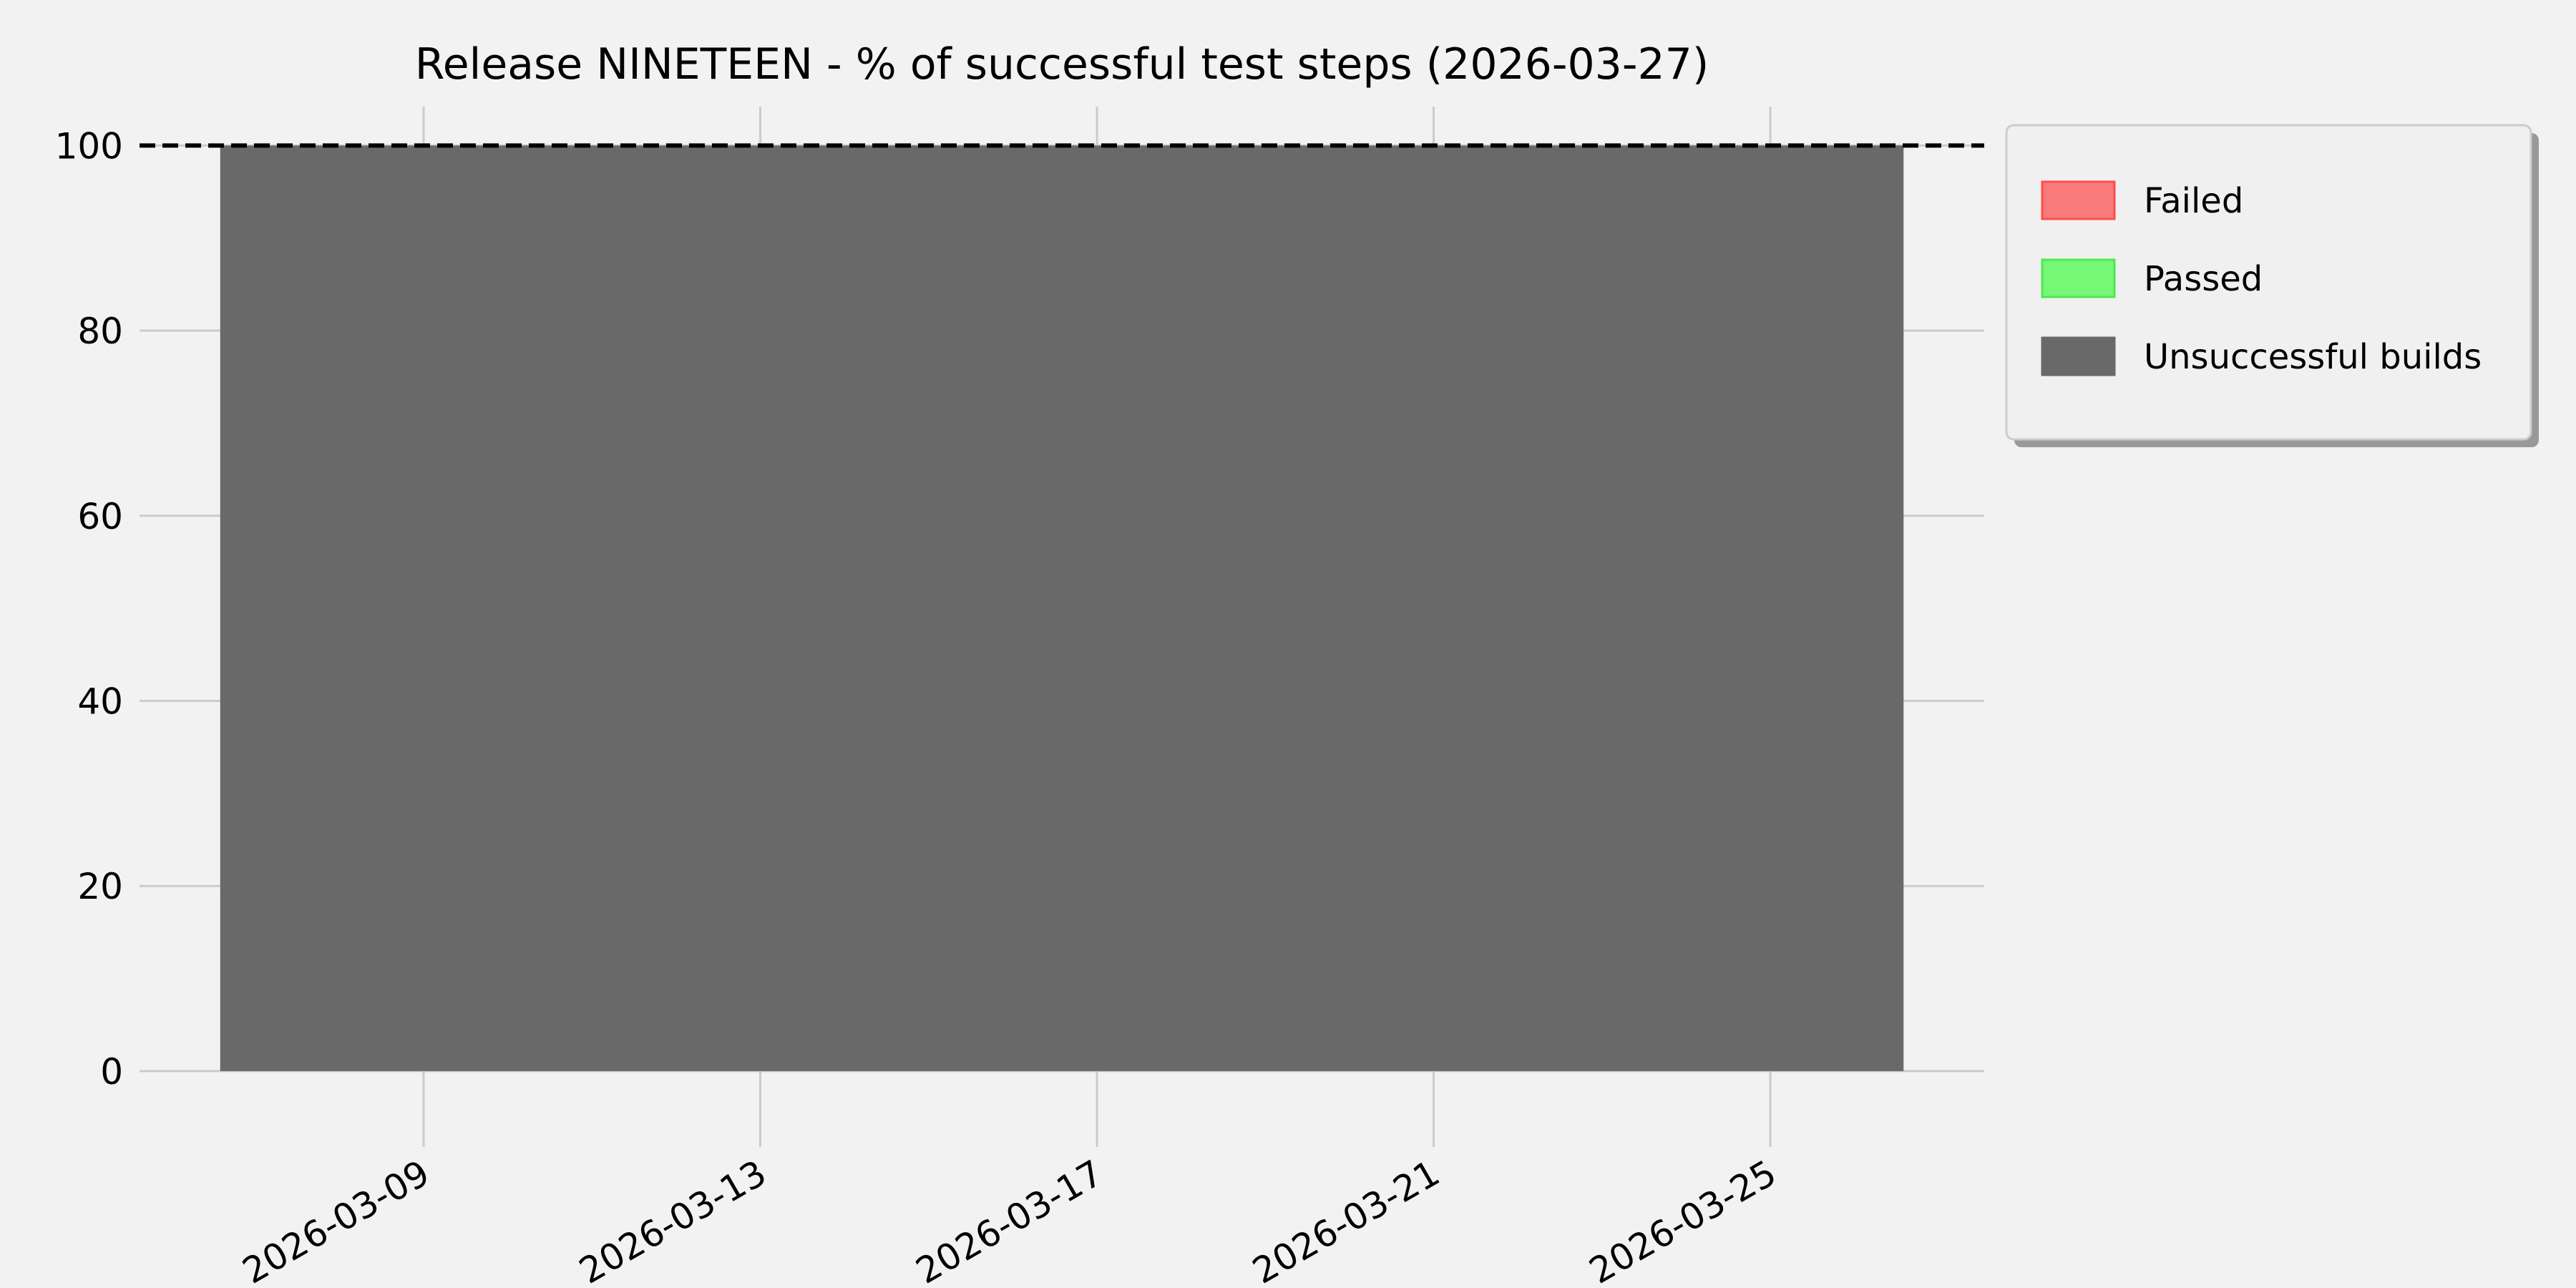 The image size is (2576, 1288). I want to click on legend-label: Passed, so click(2203, 279).